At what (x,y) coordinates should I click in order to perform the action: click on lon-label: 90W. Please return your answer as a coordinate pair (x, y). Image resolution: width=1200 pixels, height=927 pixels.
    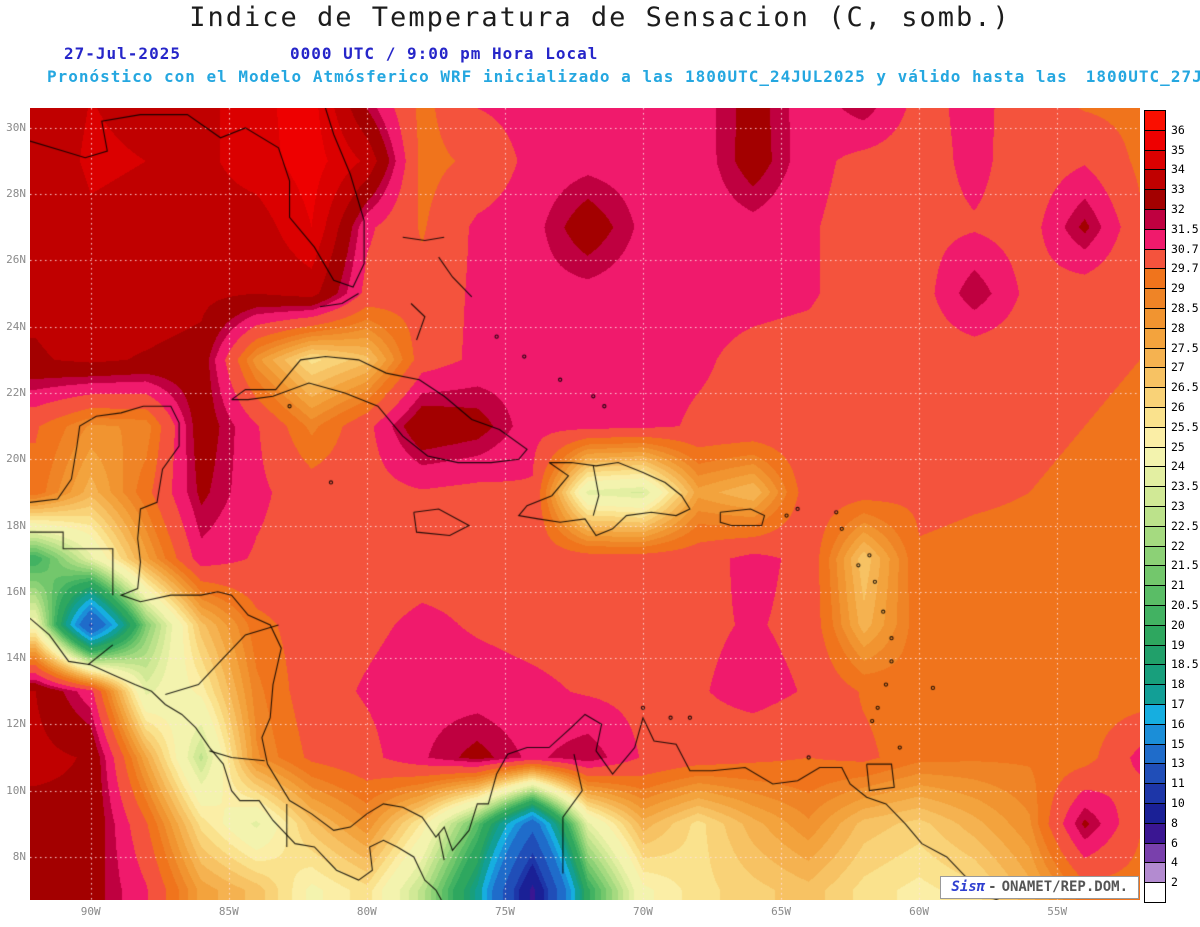
    Looking at the image, I should click on (90, 911).